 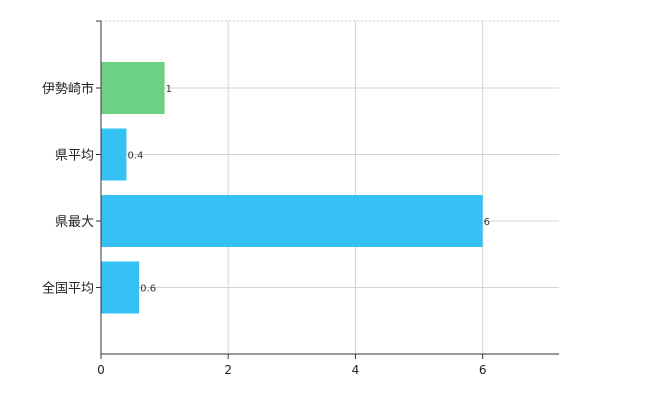 What do you see at coordinates (169, 89) in the screenshot?
I see `data-label: 1` at bounding box center [169, 89].